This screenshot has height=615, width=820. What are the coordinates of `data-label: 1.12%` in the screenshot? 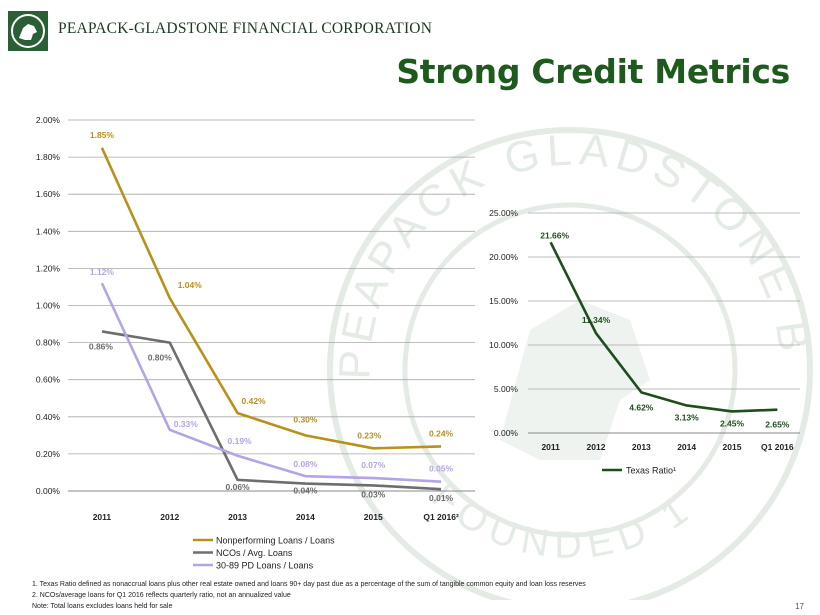 It's located at (102, 272).